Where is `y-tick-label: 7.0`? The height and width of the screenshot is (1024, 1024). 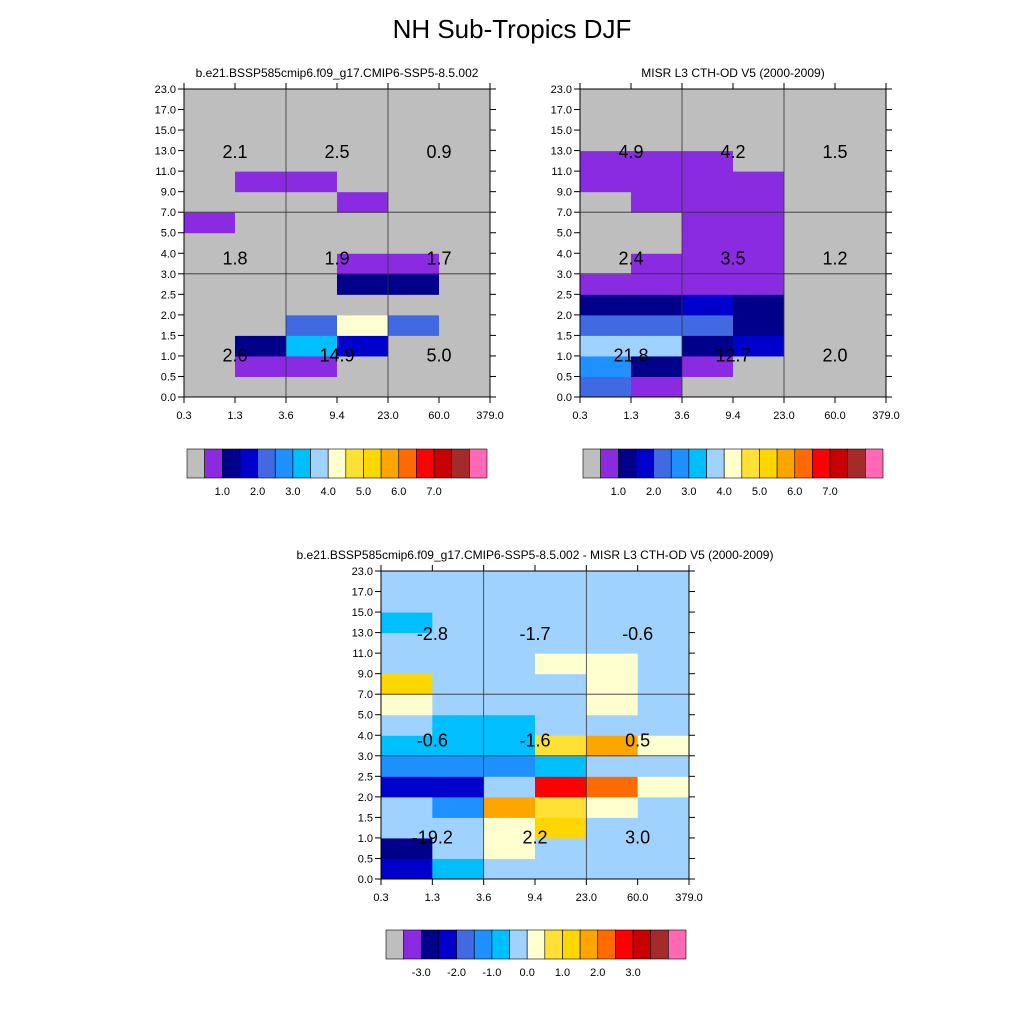
y-tick-label: 7.0 is located at coordinates (168, 213).